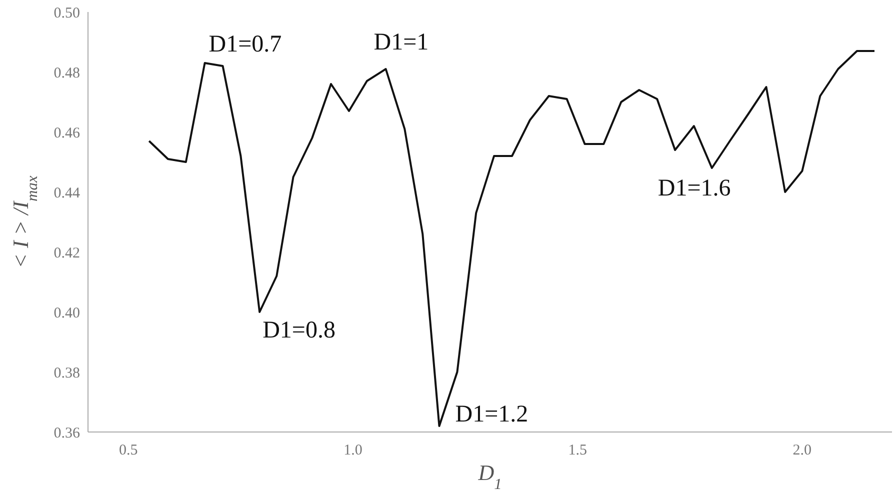 The width and height of the screenshot is (894, 491). Describe the element at coordinates (245, 45) in the screenshot. I see `annotation: D1=0.7` at that location.